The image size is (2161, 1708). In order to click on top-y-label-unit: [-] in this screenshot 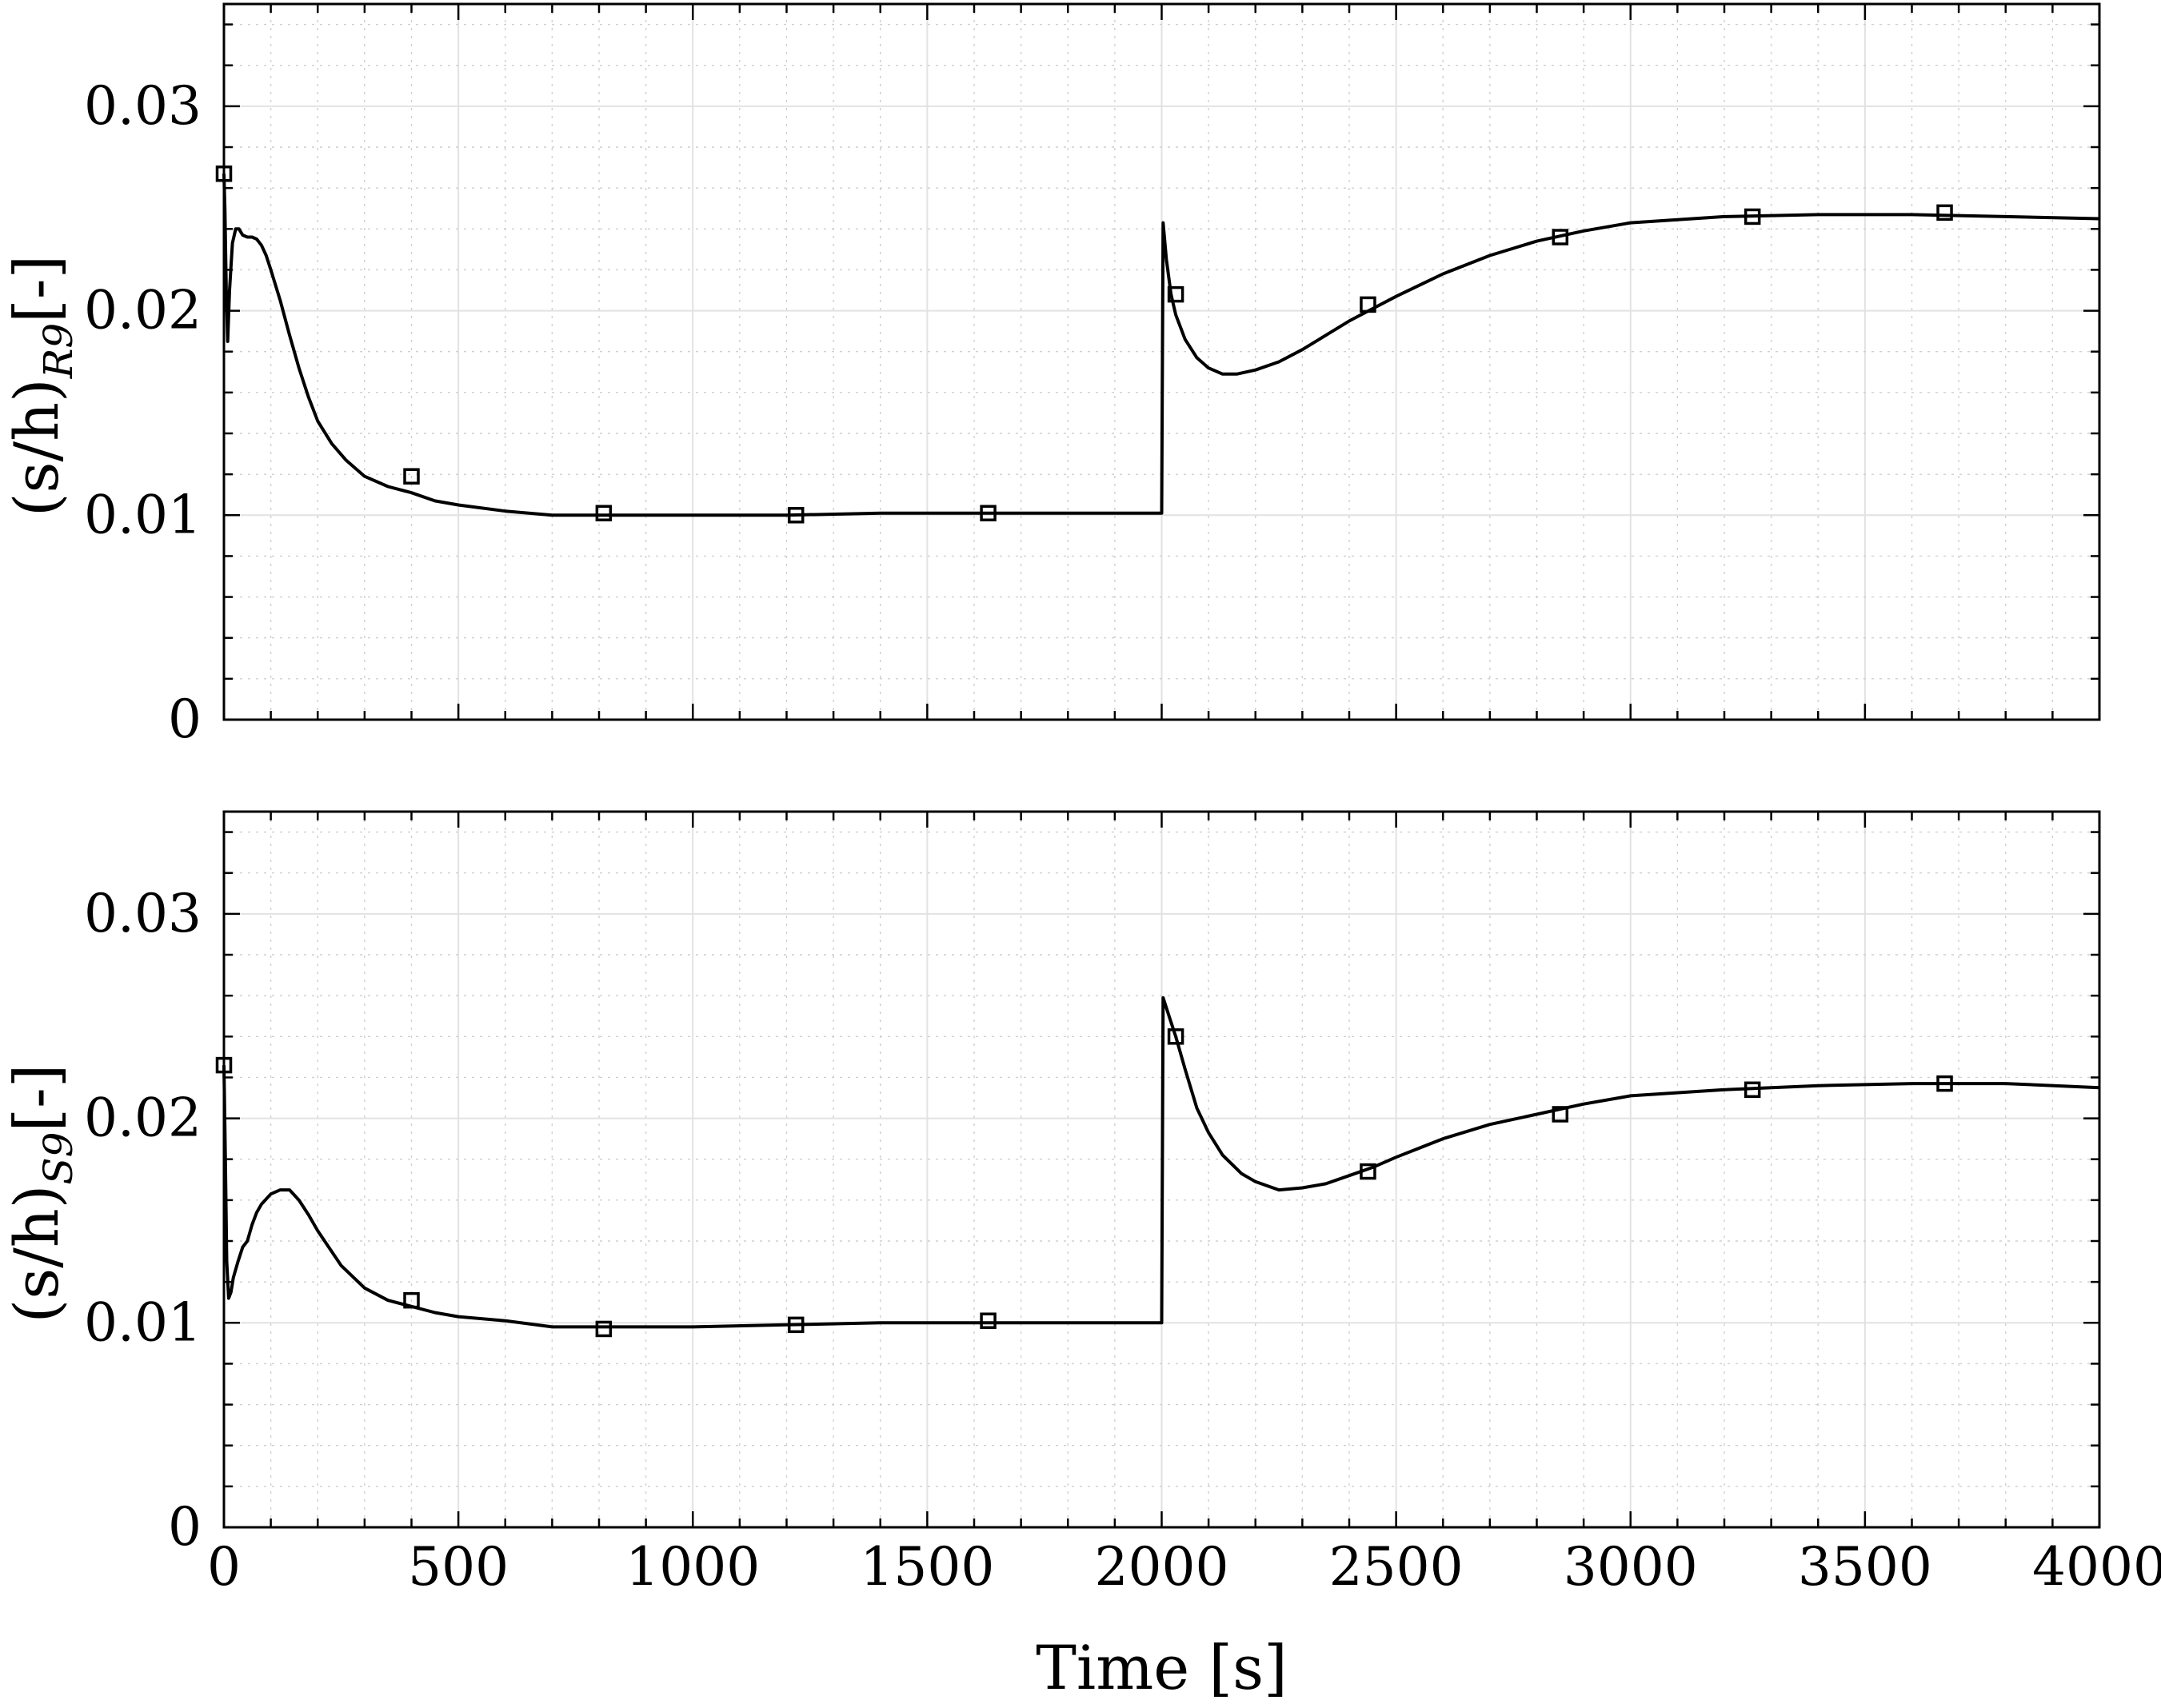, I will do `click(36, 289)`.